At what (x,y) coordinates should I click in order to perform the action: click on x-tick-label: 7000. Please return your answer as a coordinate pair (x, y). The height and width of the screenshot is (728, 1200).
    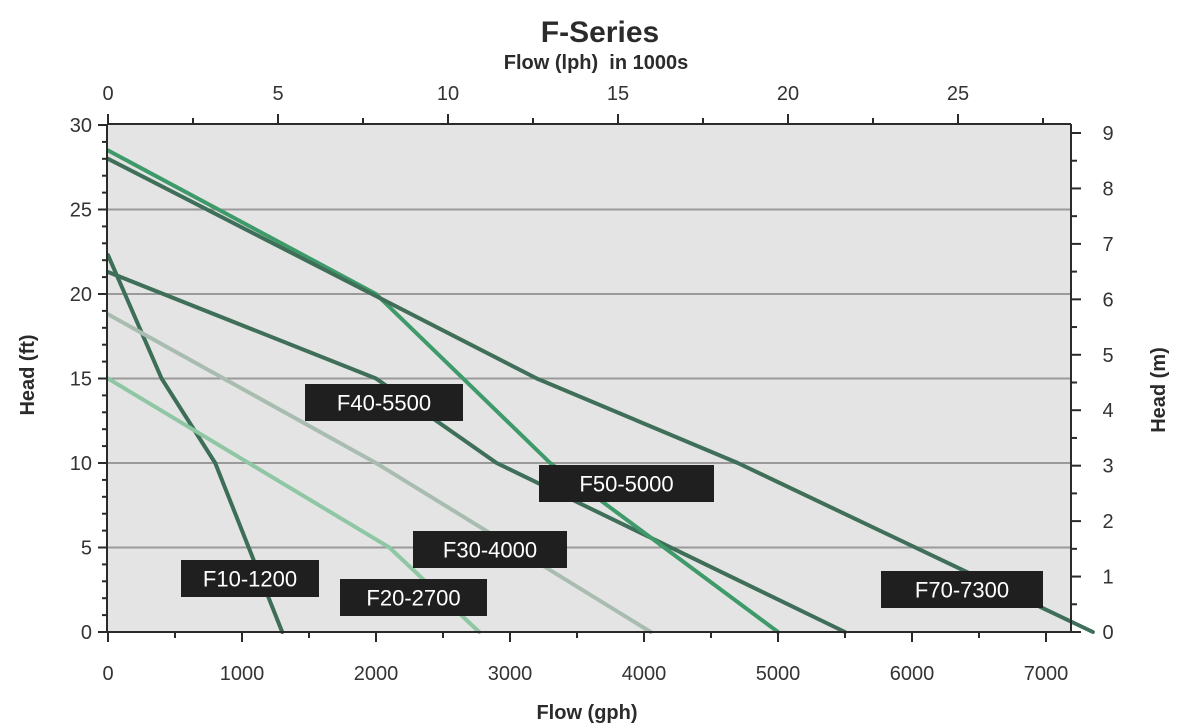
    Looking at the image, I should click on (1046, 674).